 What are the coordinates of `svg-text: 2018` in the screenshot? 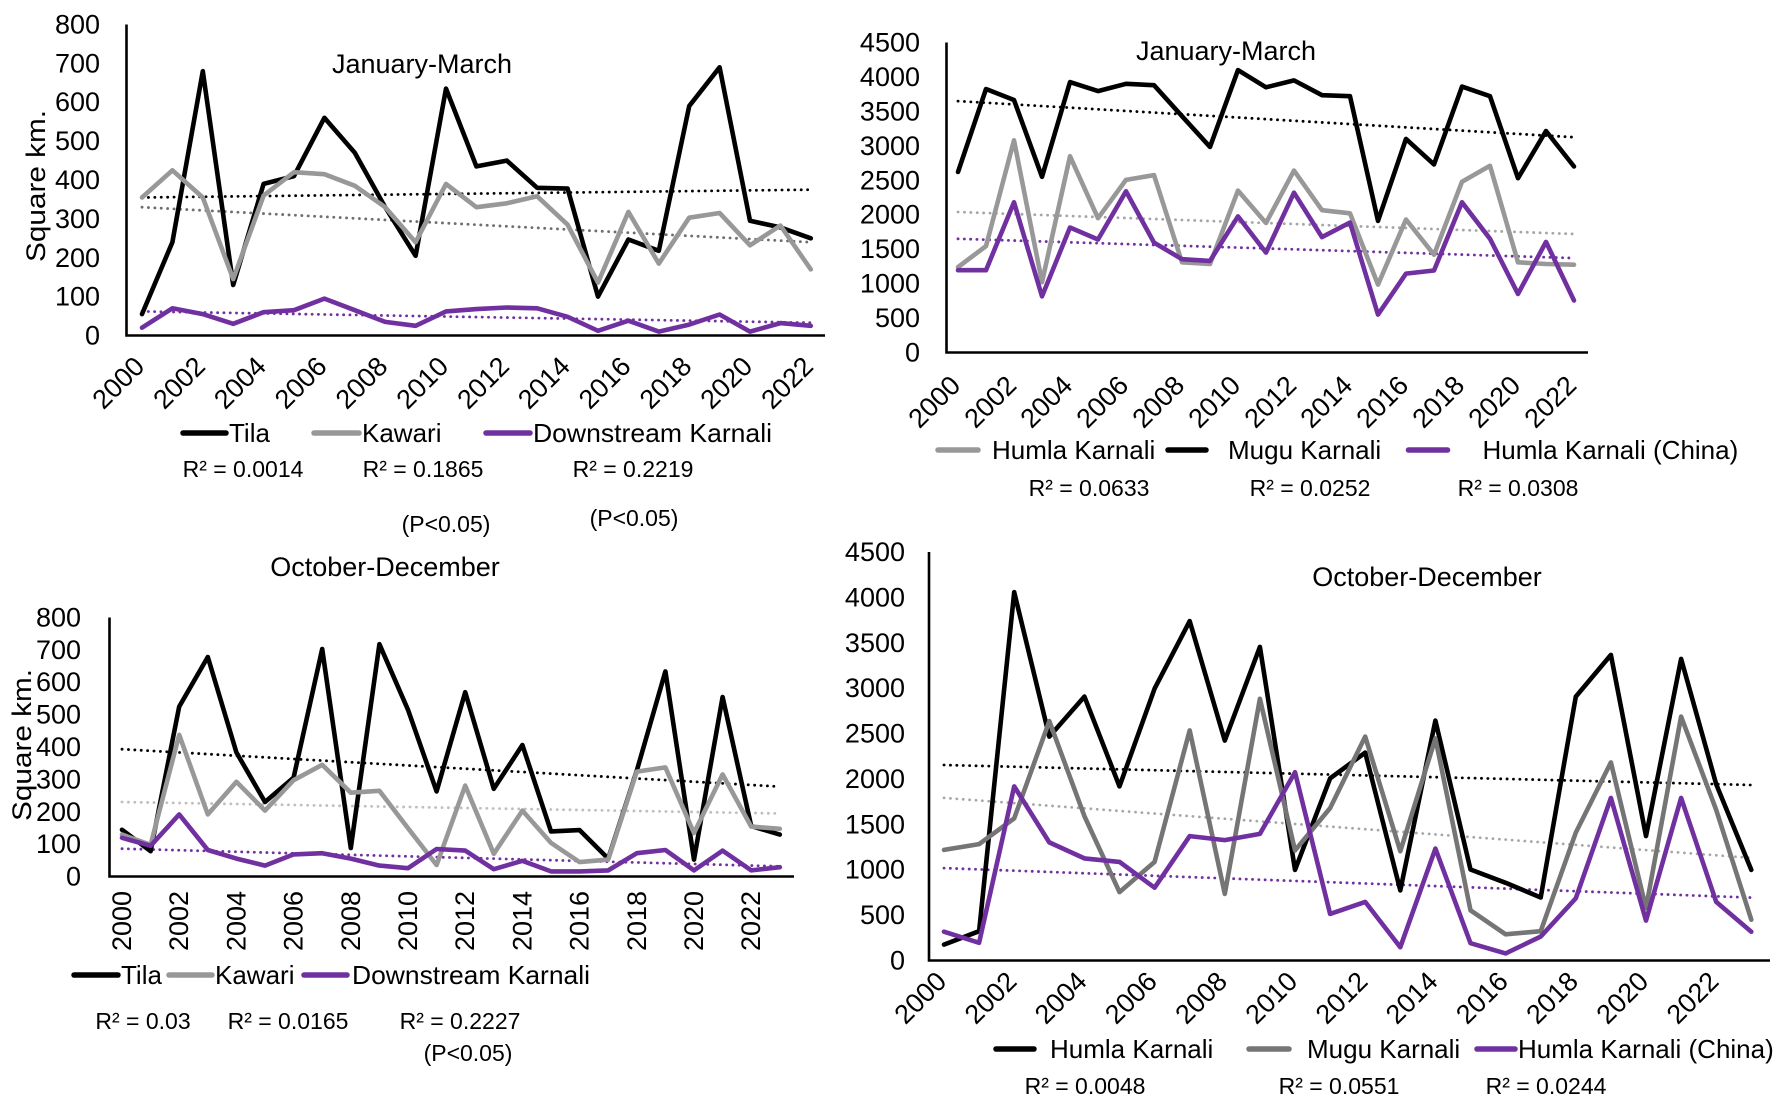 It's located at (637, 921).